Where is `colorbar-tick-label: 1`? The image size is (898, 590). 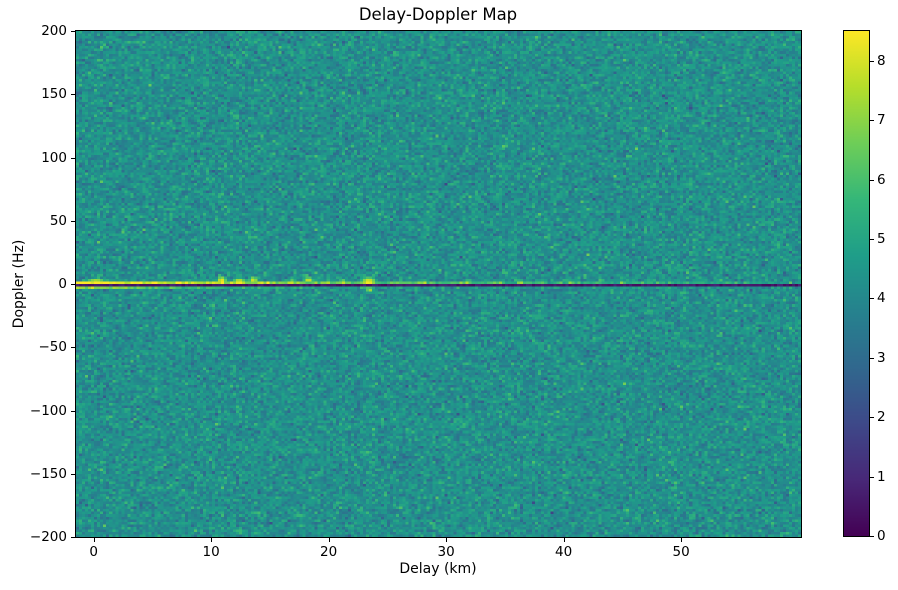
colorbar-tick-label: 1 is located at coordinates (881, 476).